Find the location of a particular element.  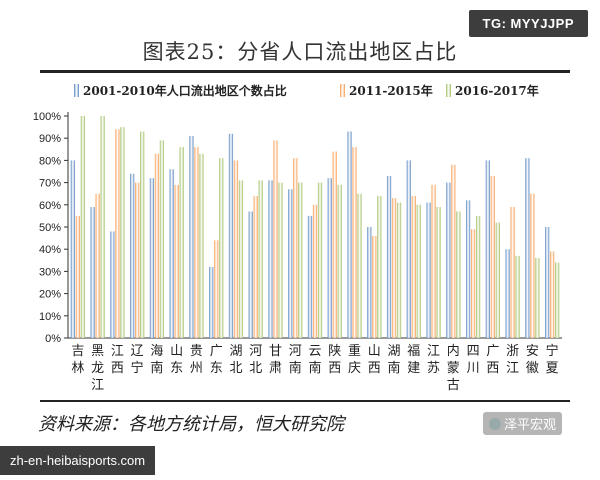

x-tick-label: 林 is located at coordinates (77, 368).